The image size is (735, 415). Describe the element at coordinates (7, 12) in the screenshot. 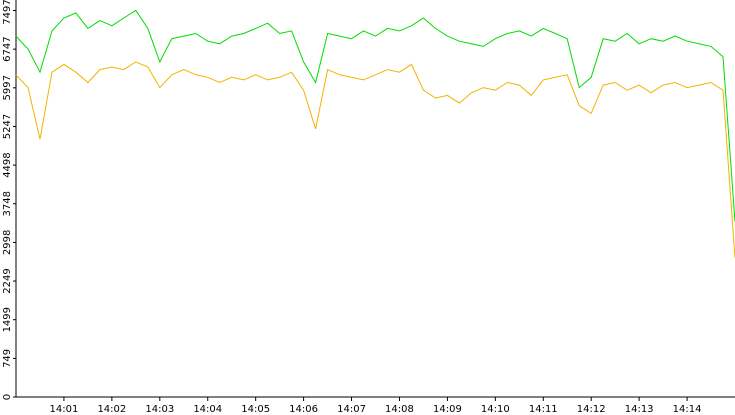

I see `y-tick-label: 7497` at that location.